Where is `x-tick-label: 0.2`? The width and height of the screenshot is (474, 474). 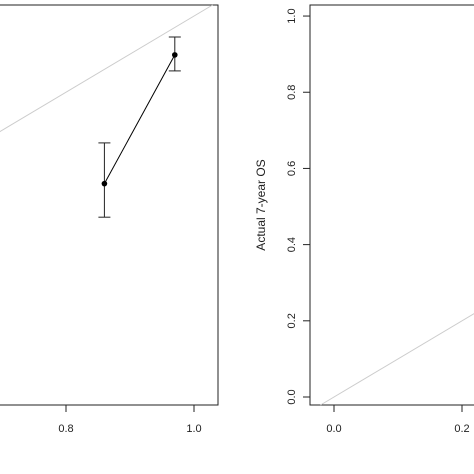 x-tick-label: 0.2 is located at coordinates (461, 429).